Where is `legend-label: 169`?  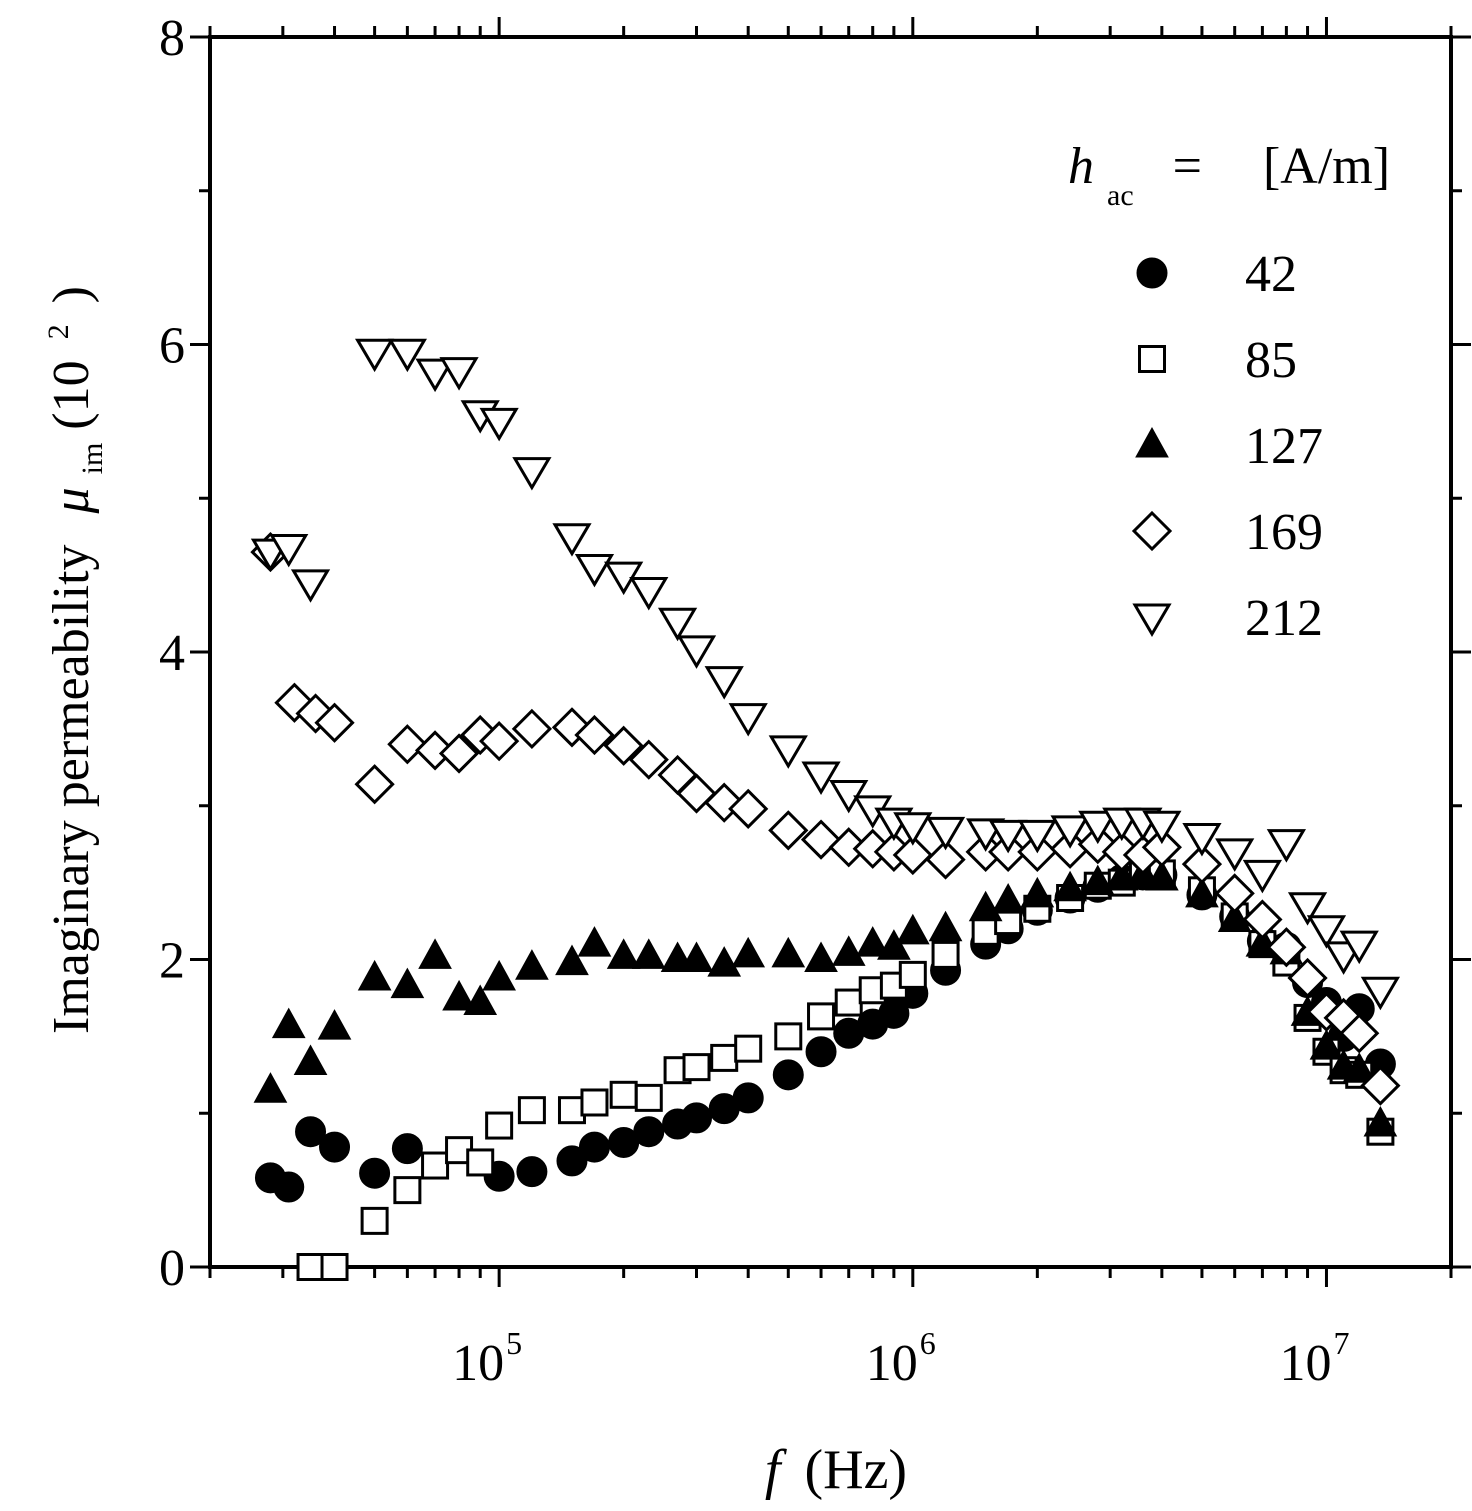 legend-label: 169 is located at coordinates (1284, 532).